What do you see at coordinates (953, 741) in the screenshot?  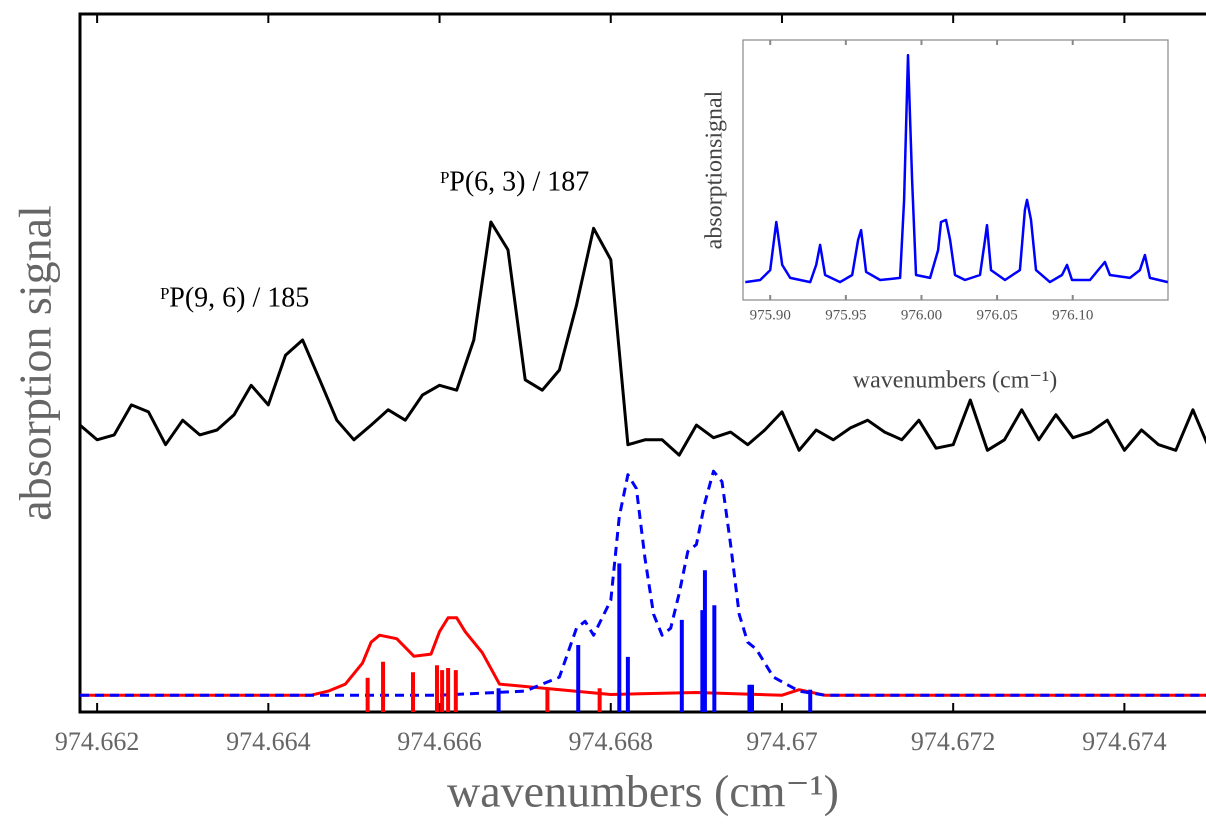 I see `x-tick-label: 974.672` at bounding box center [953, 741].